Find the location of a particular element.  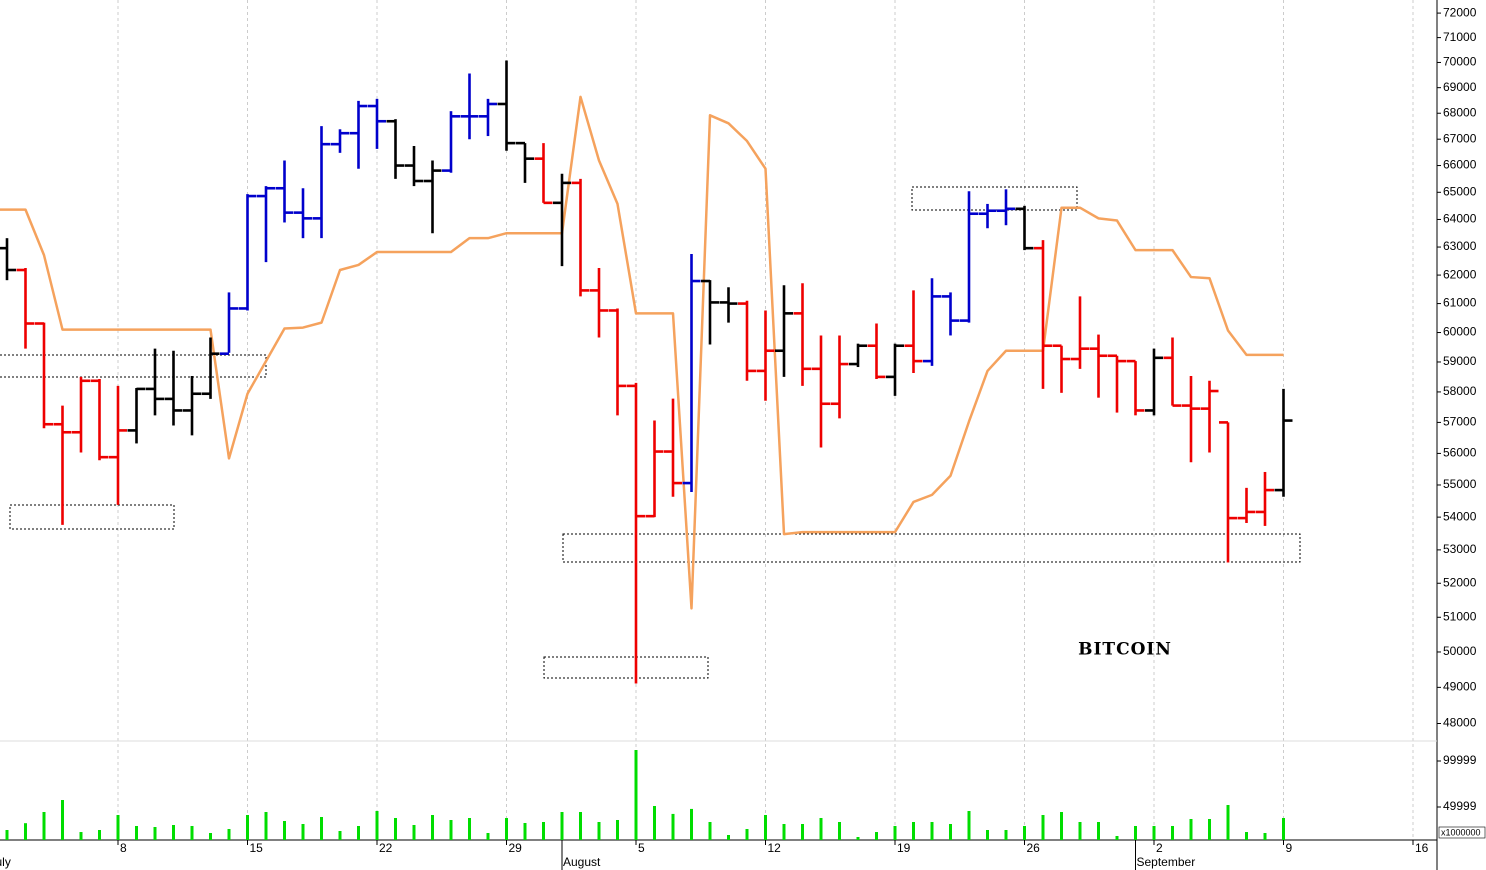

x-tick-label: 22 is located at coordinates (386, 848).